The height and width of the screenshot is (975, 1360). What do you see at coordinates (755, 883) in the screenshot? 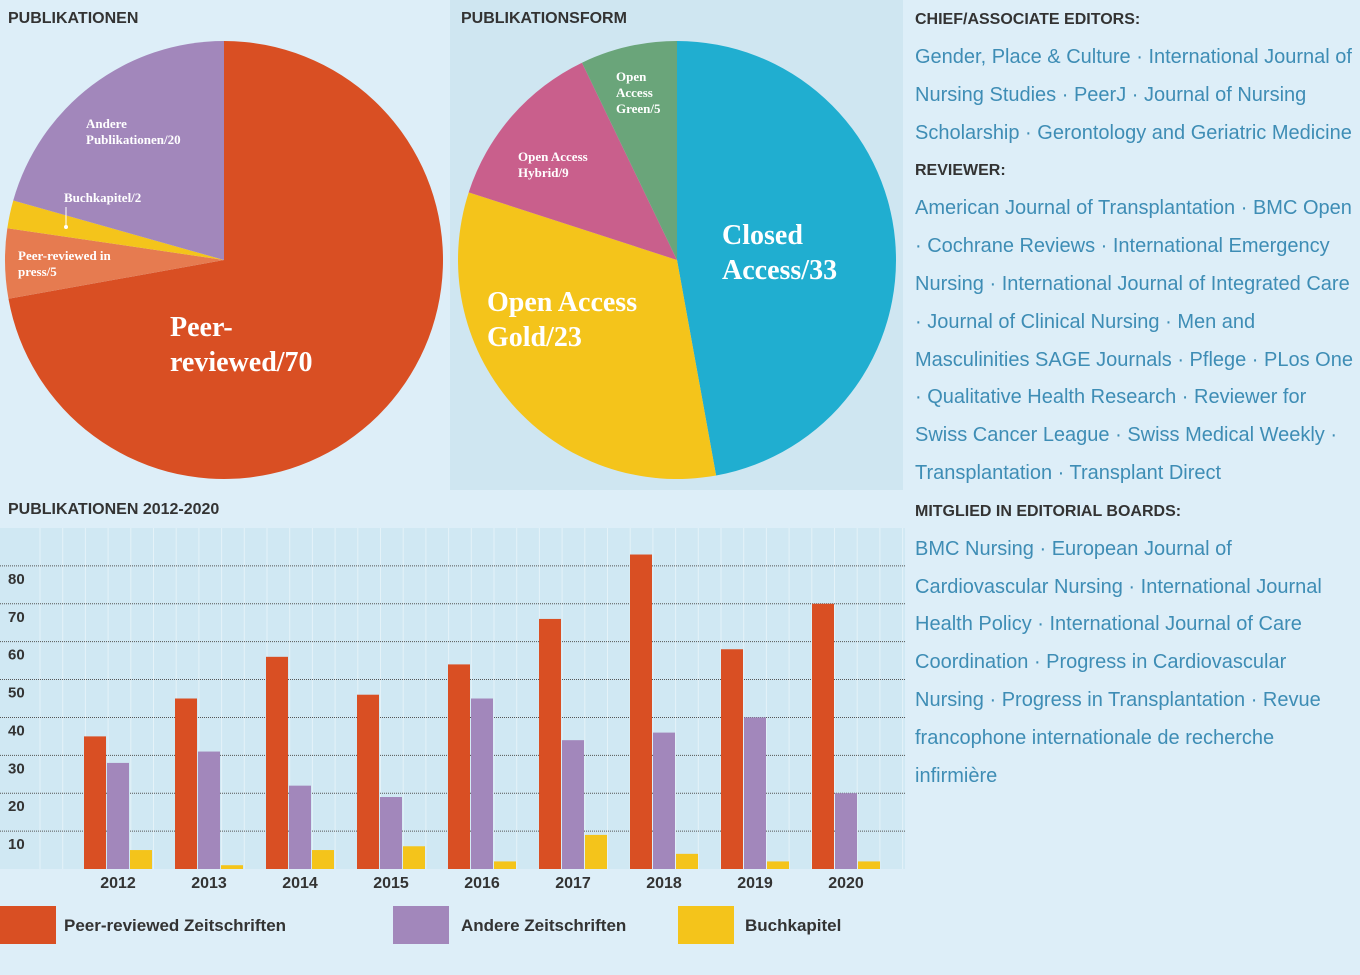
I see `x-tick-label: 2019` at bounding box center [755, 883].